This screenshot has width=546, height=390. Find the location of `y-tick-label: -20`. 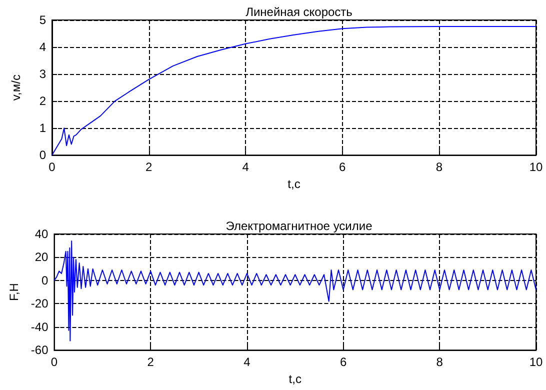

y-tick-label: -20 is located at coordinates (39, 303).